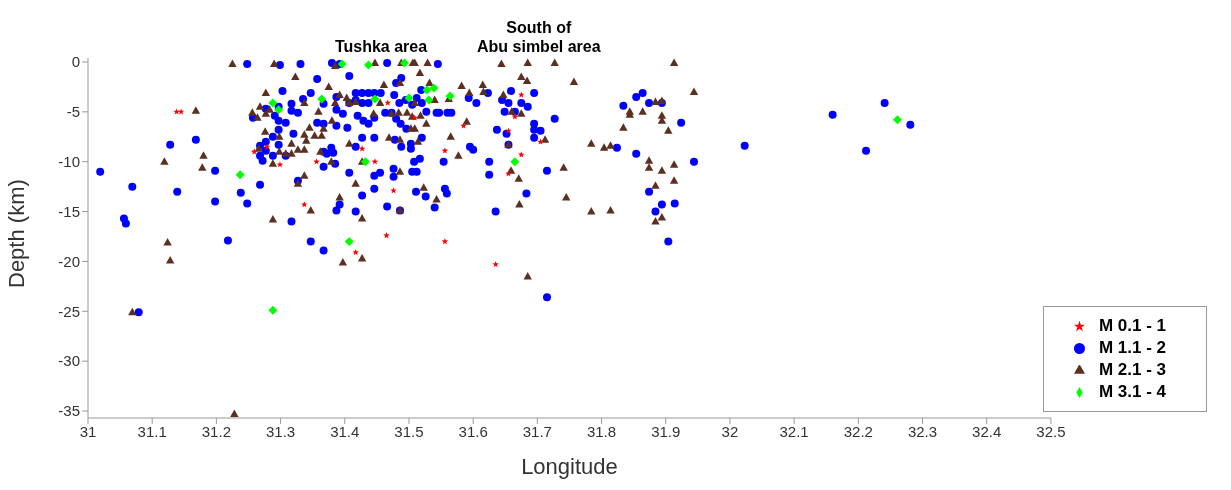 Image resolution: width=1231 pixels, height=490 pixels. Describe the element at coordinates (152, 431) in the screenshot. I see `x-tick-label: 31.1` at that location.